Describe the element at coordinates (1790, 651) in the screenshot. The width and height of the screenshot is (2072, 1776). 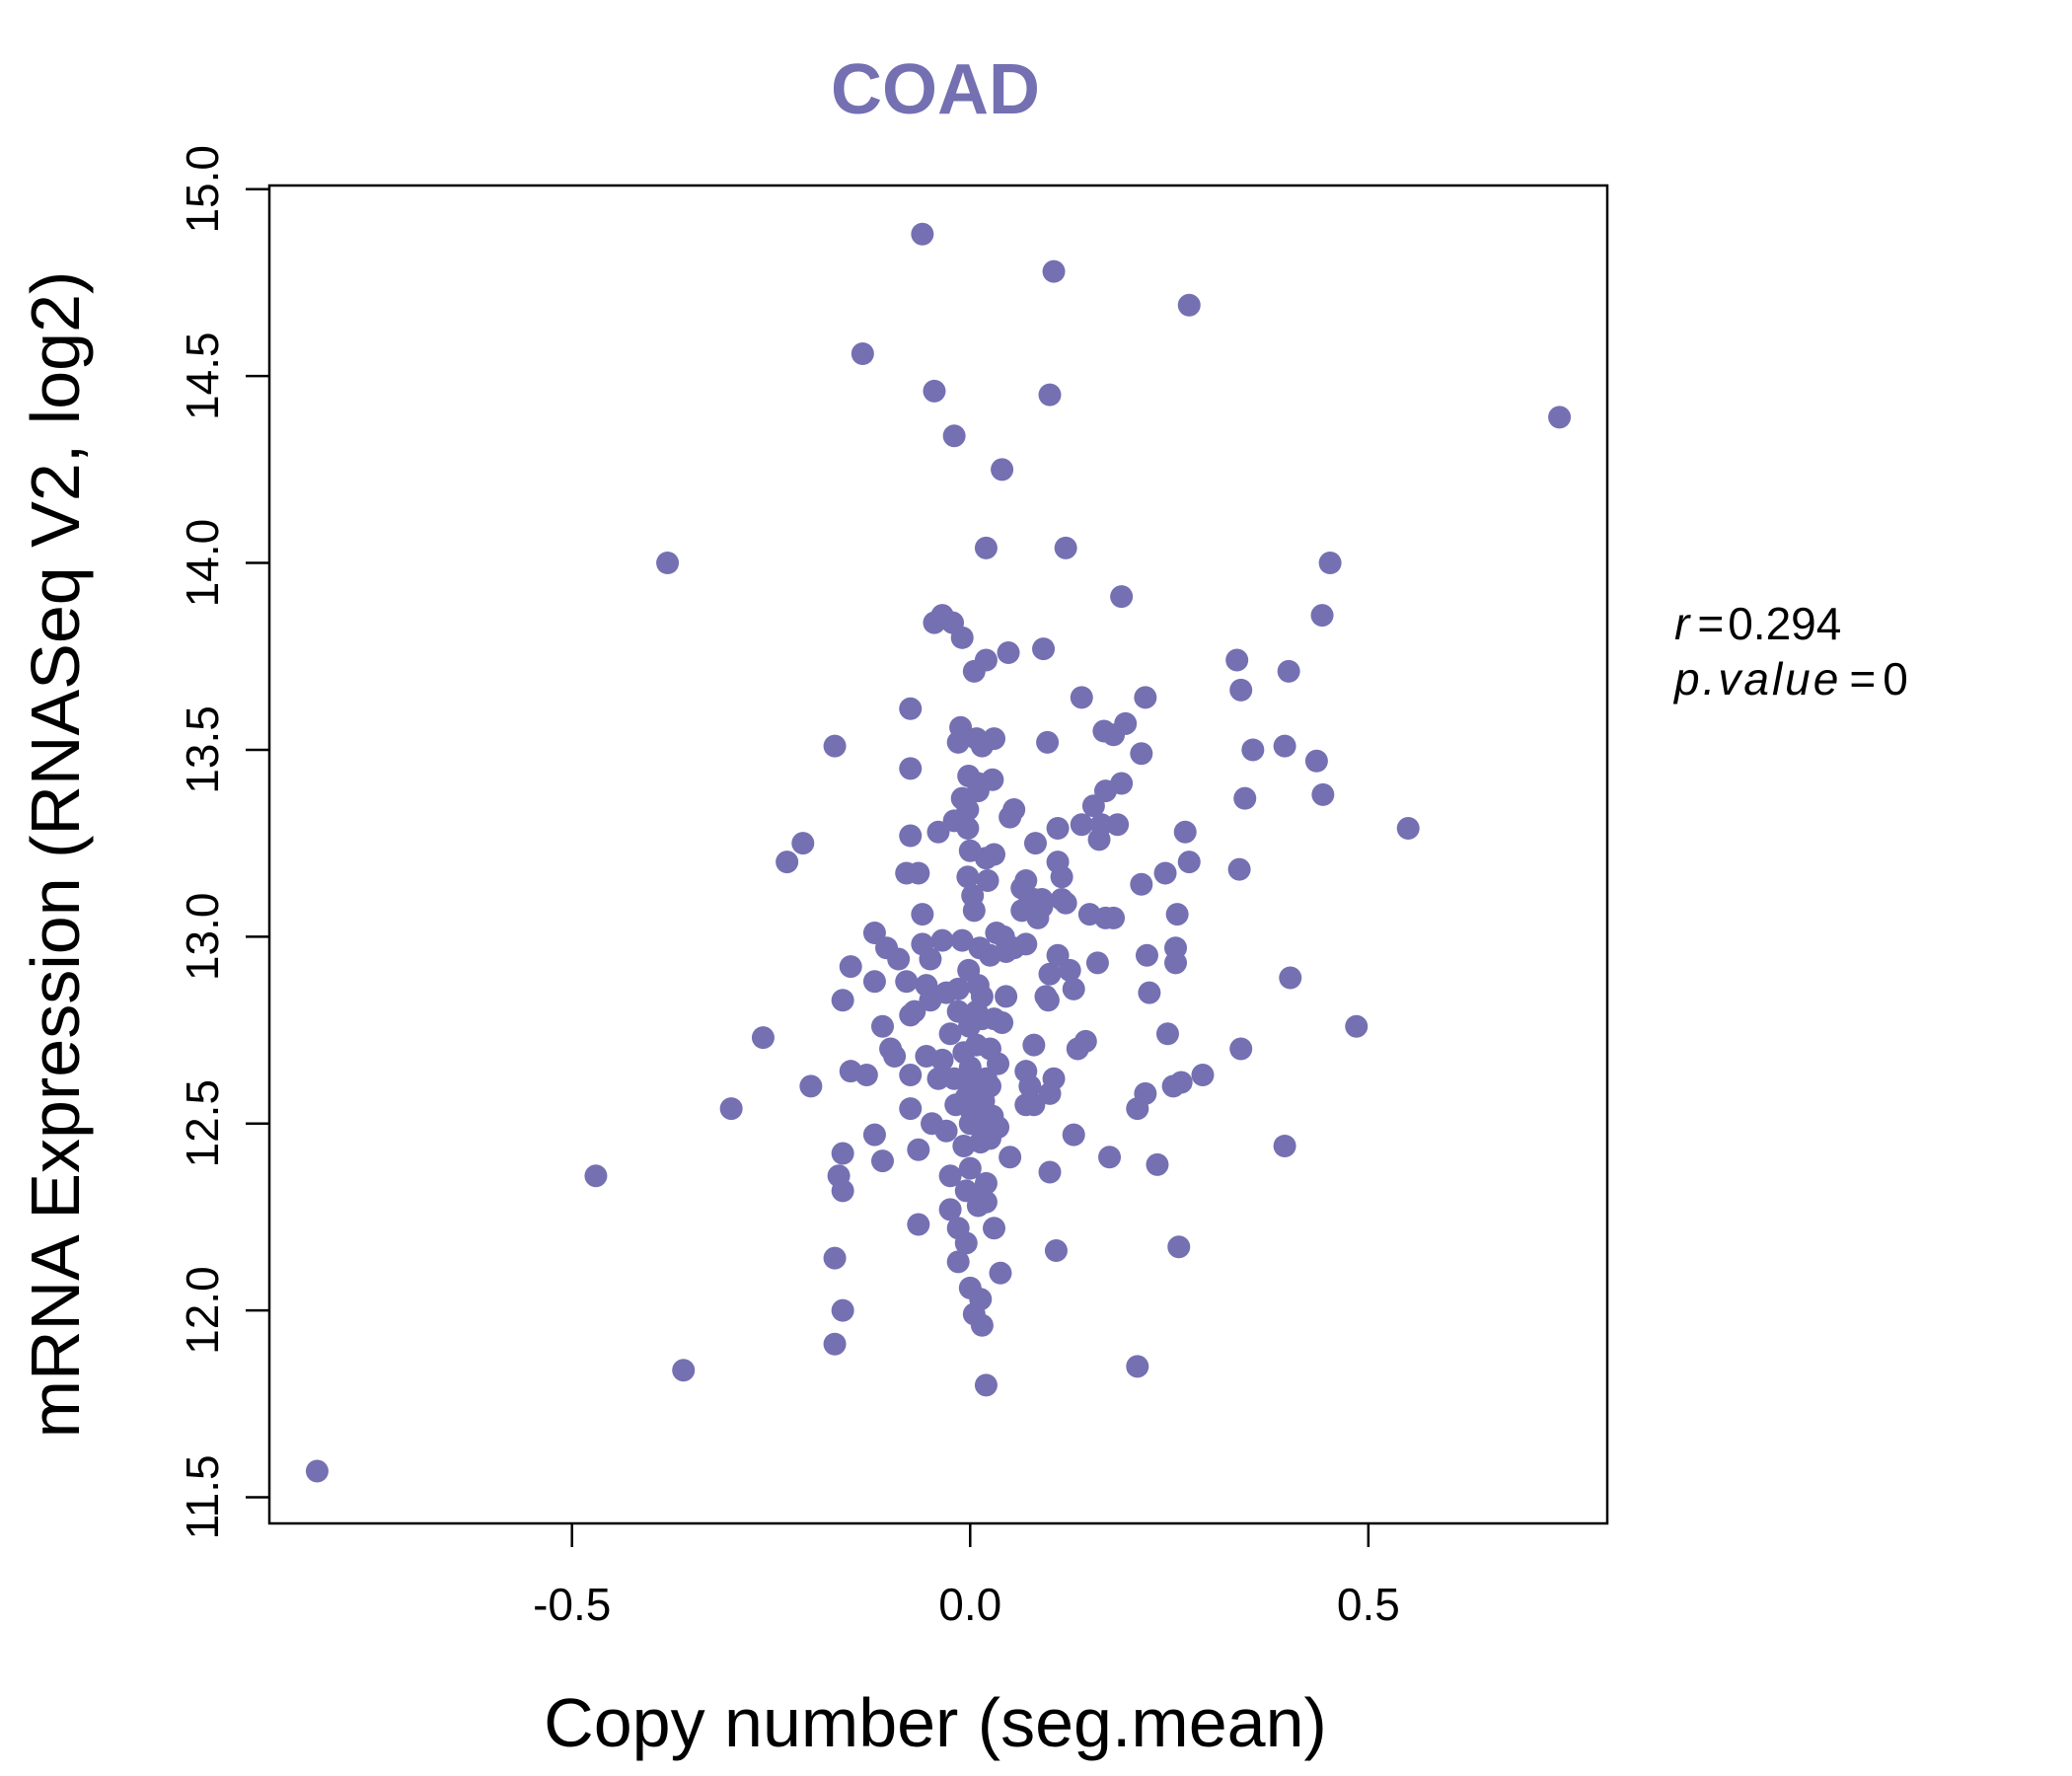
I see `correlation-stats: r =0.294 p.value =0` at that location.